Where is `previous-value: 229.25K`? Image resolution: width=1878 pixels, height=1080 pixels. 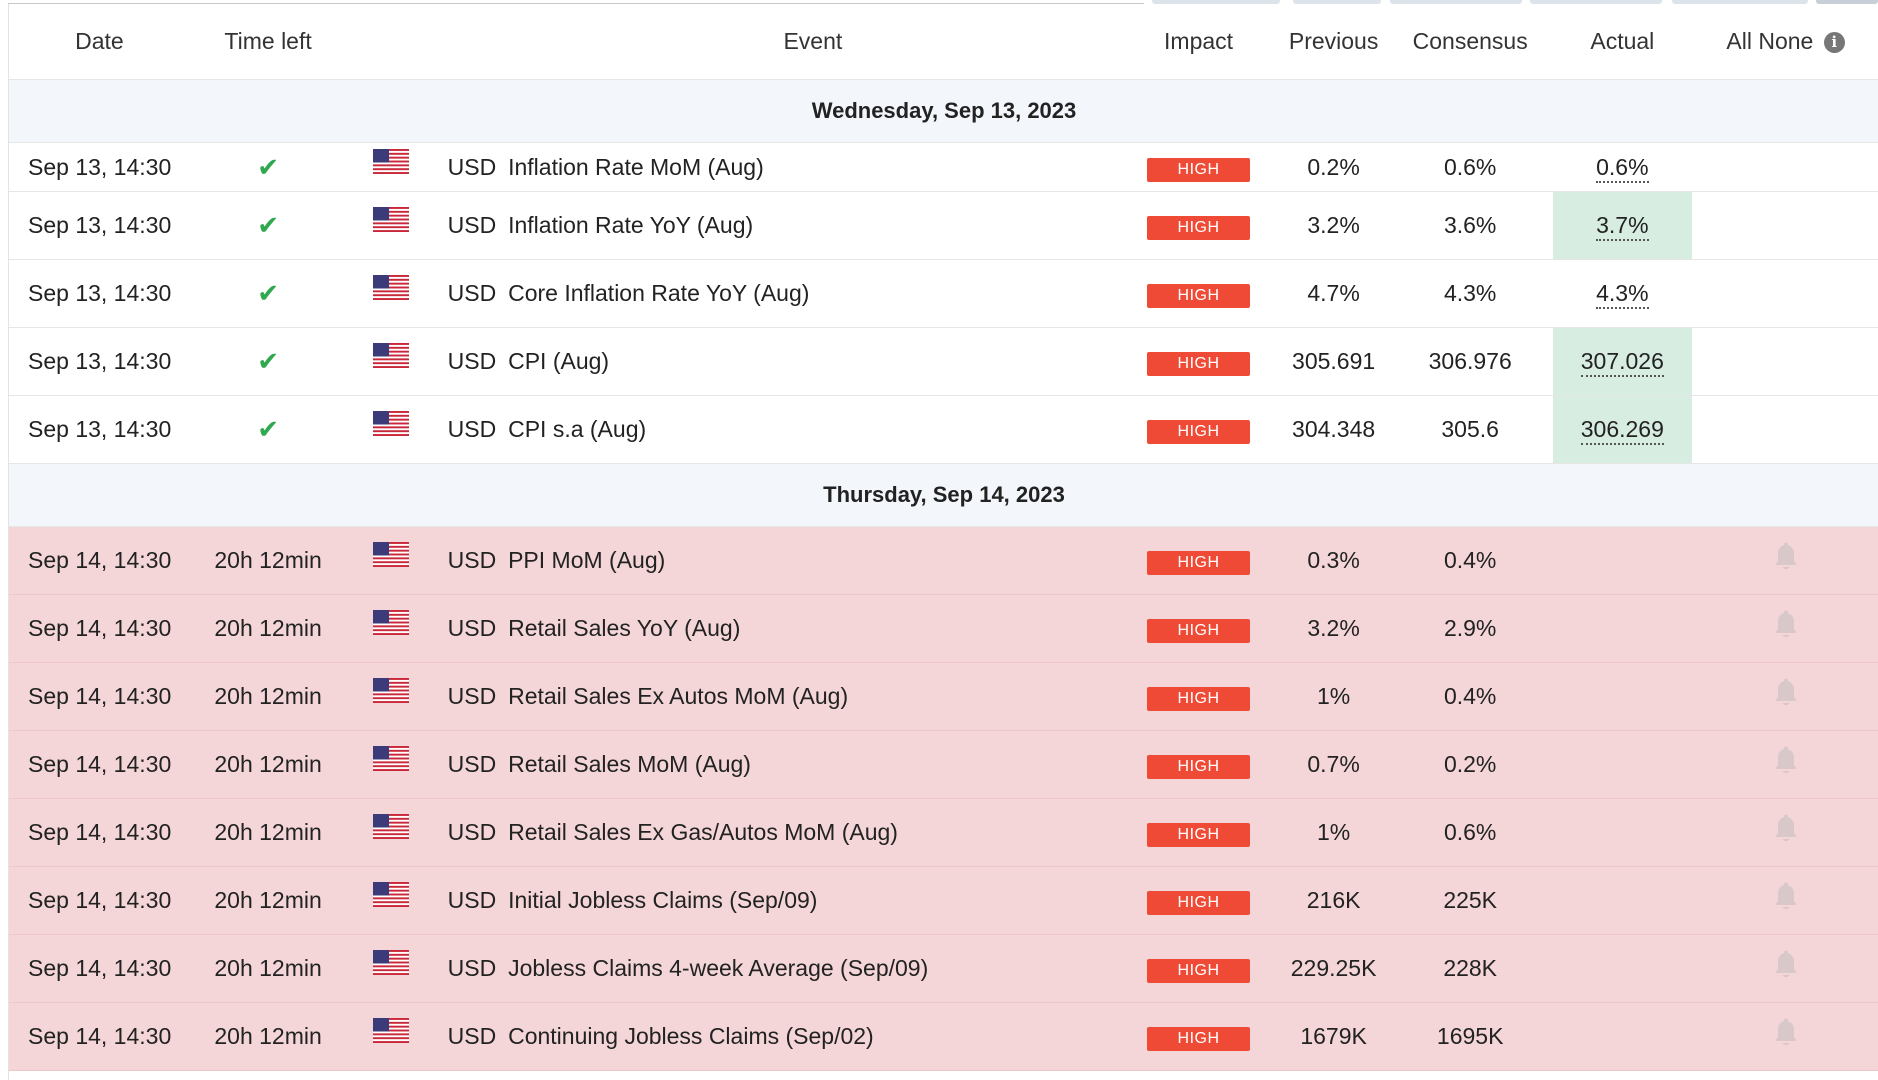 previous-value: 229.25K is located at coordinates (1333, 968).